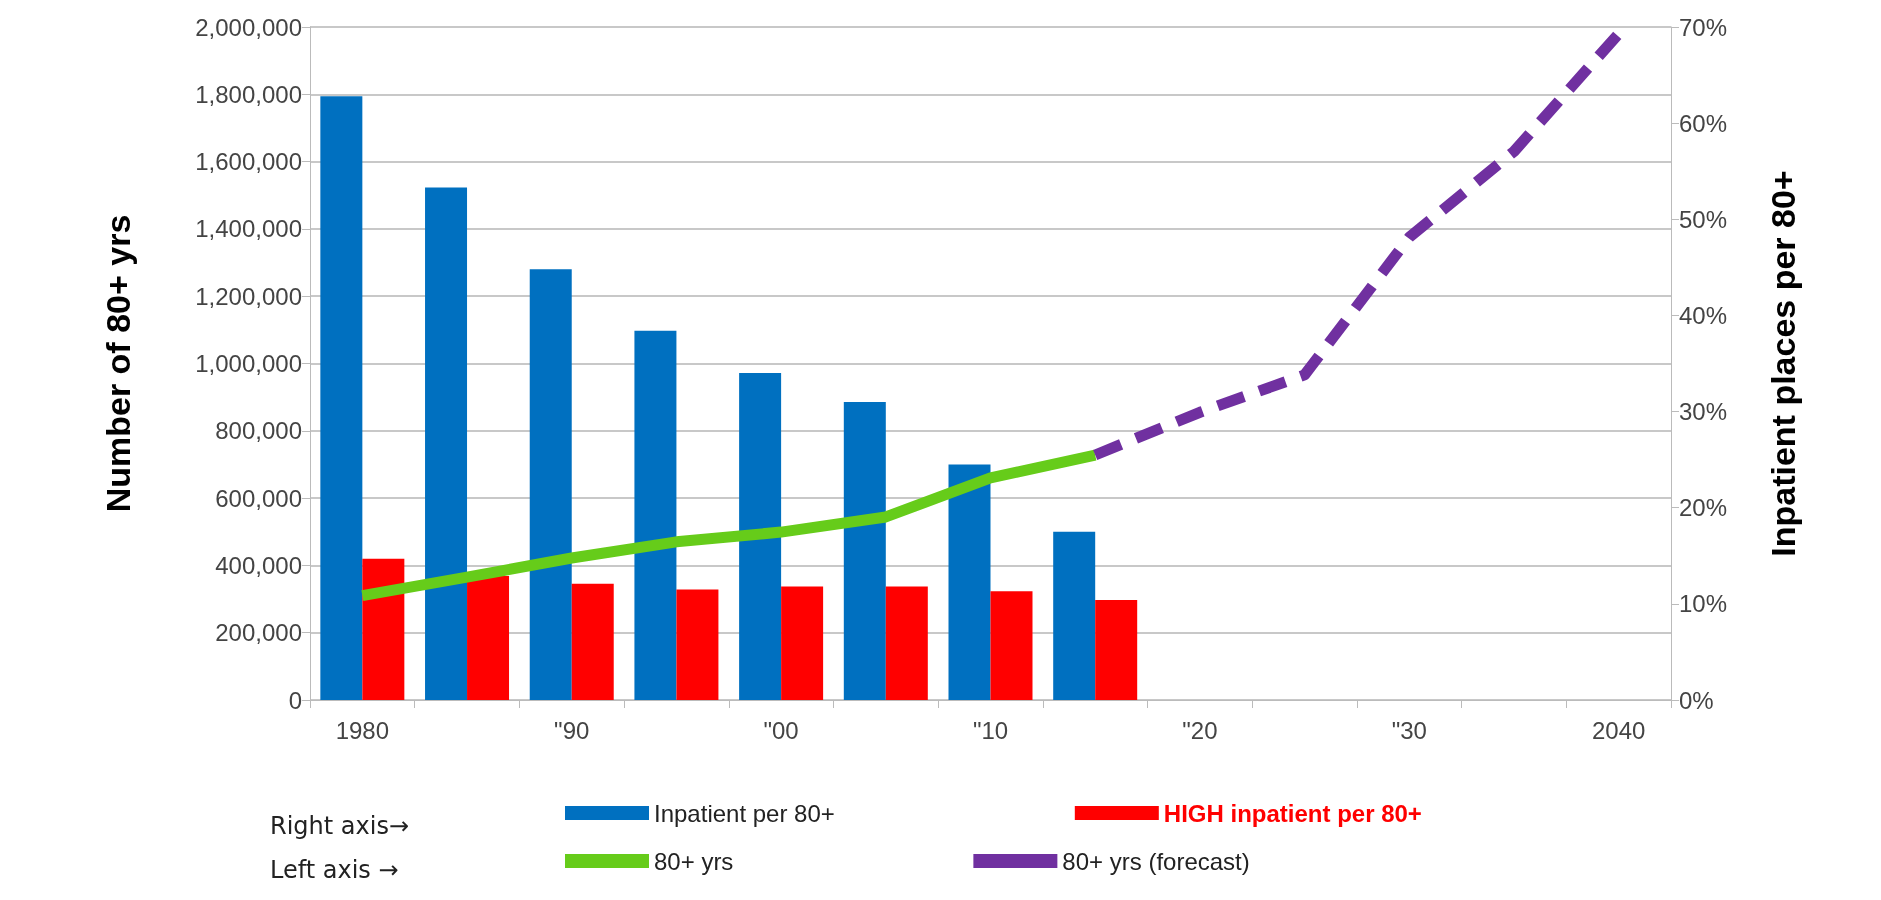 Image resolution: width=1881 pixels, height=900 pixels. I want to click on legend-label: 80+ yrs, so click(694, 861).